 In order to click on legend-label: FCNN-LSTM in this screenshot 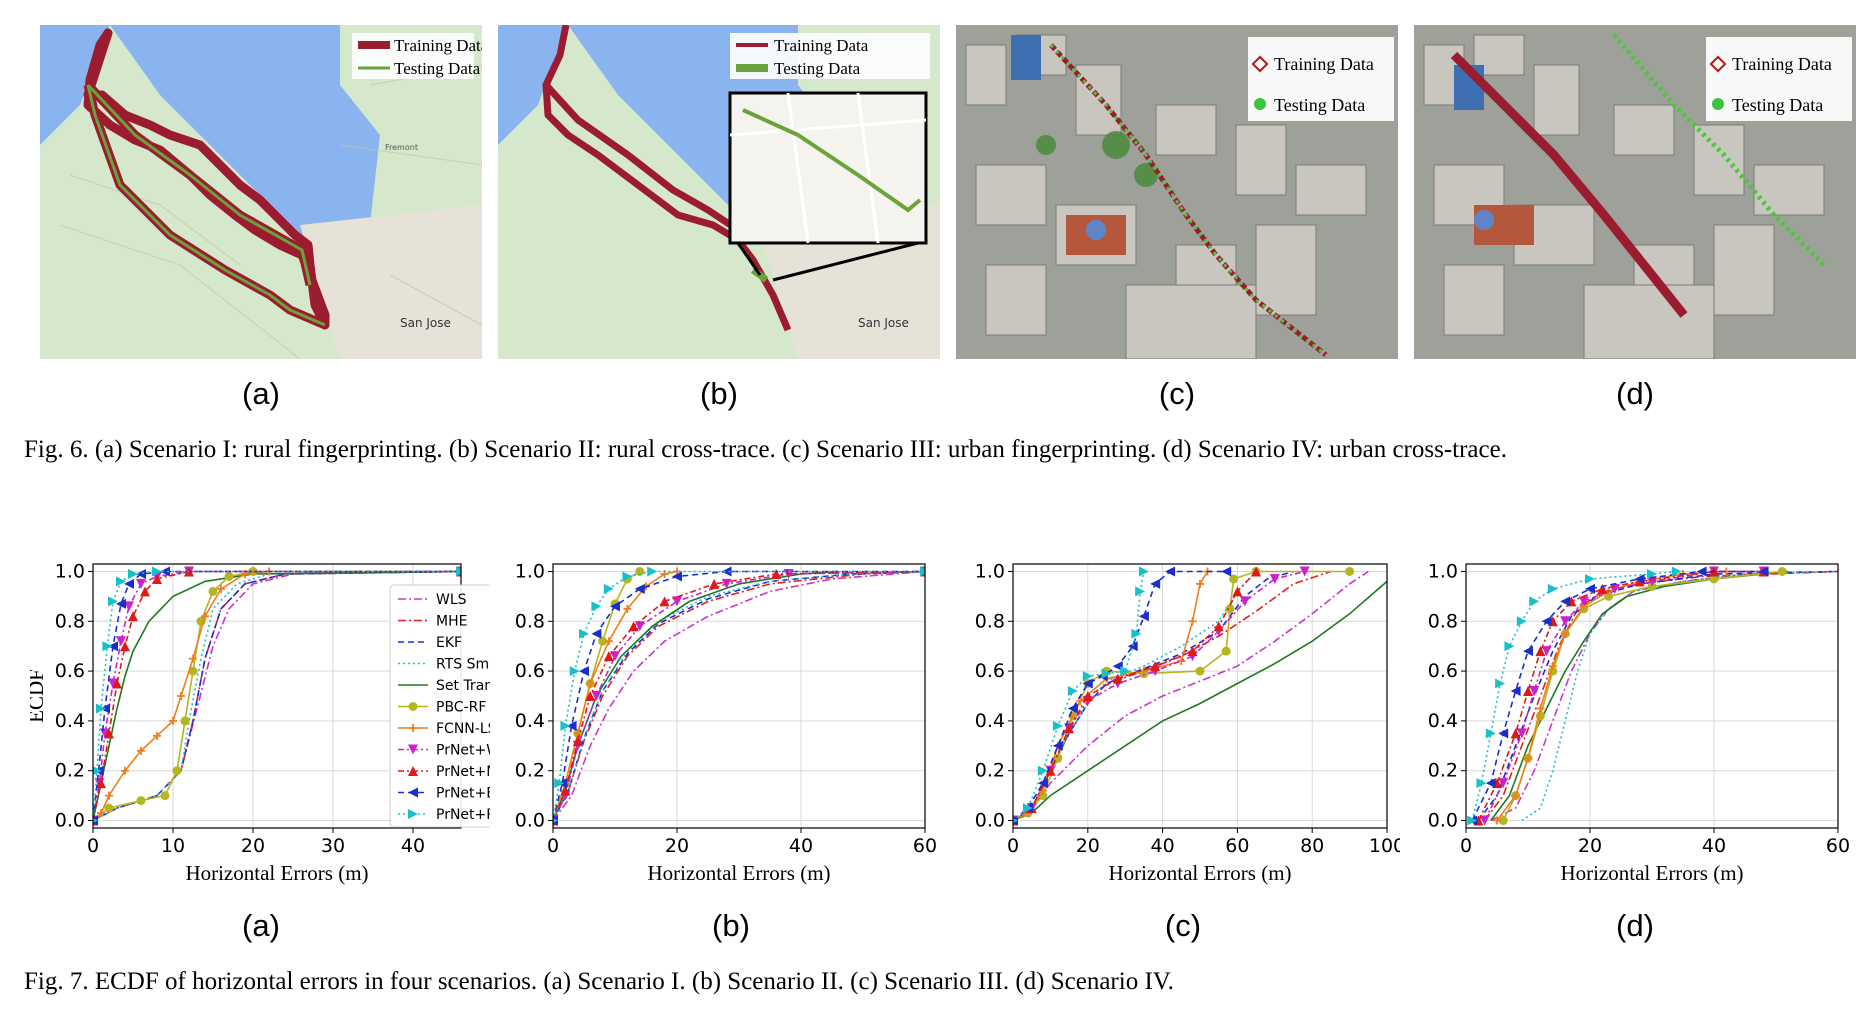, I will do `click(463, 729)`.